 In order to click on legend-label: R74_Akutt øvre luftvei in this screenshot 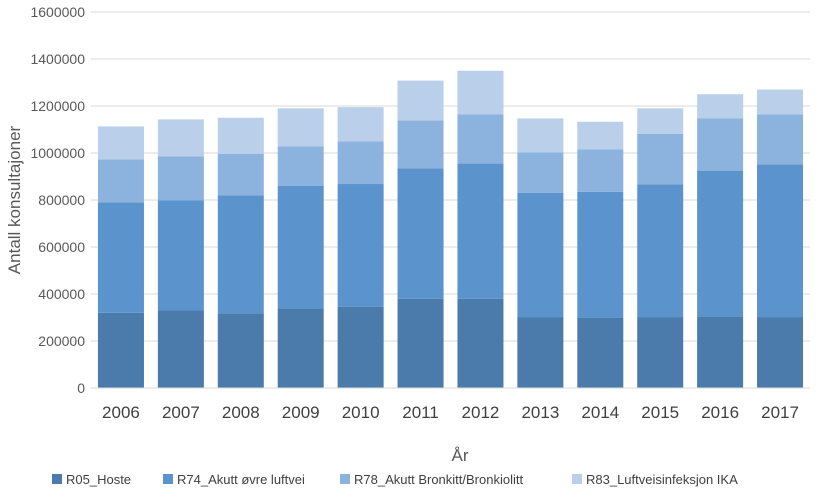, I will do `click(241, 479)`.